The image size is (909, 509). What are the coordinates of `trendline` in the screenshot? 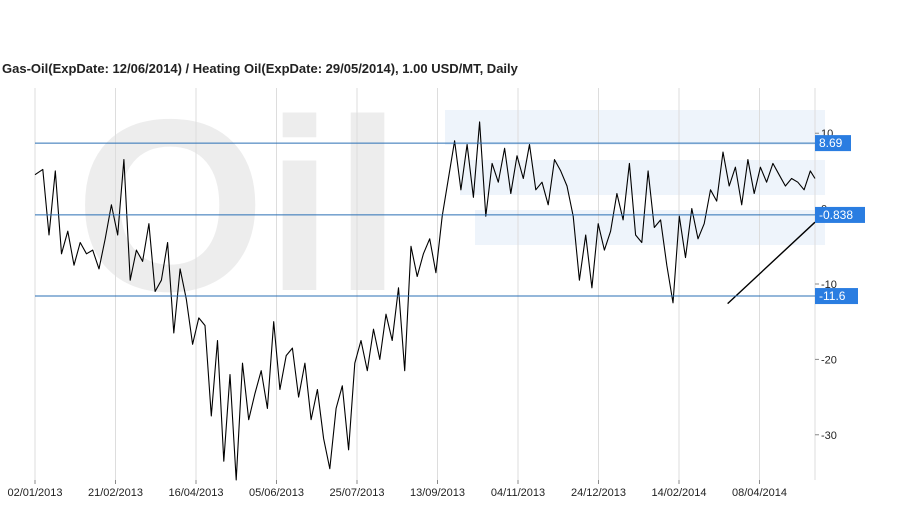 It's located at (771, 263).